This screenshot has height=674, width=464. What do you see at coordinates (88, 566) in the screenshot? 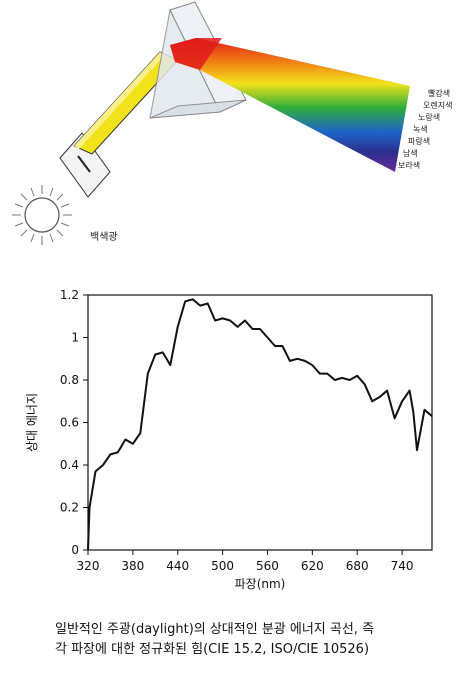
I see `x-tick-label: 320` at bounding box center [88, 566].